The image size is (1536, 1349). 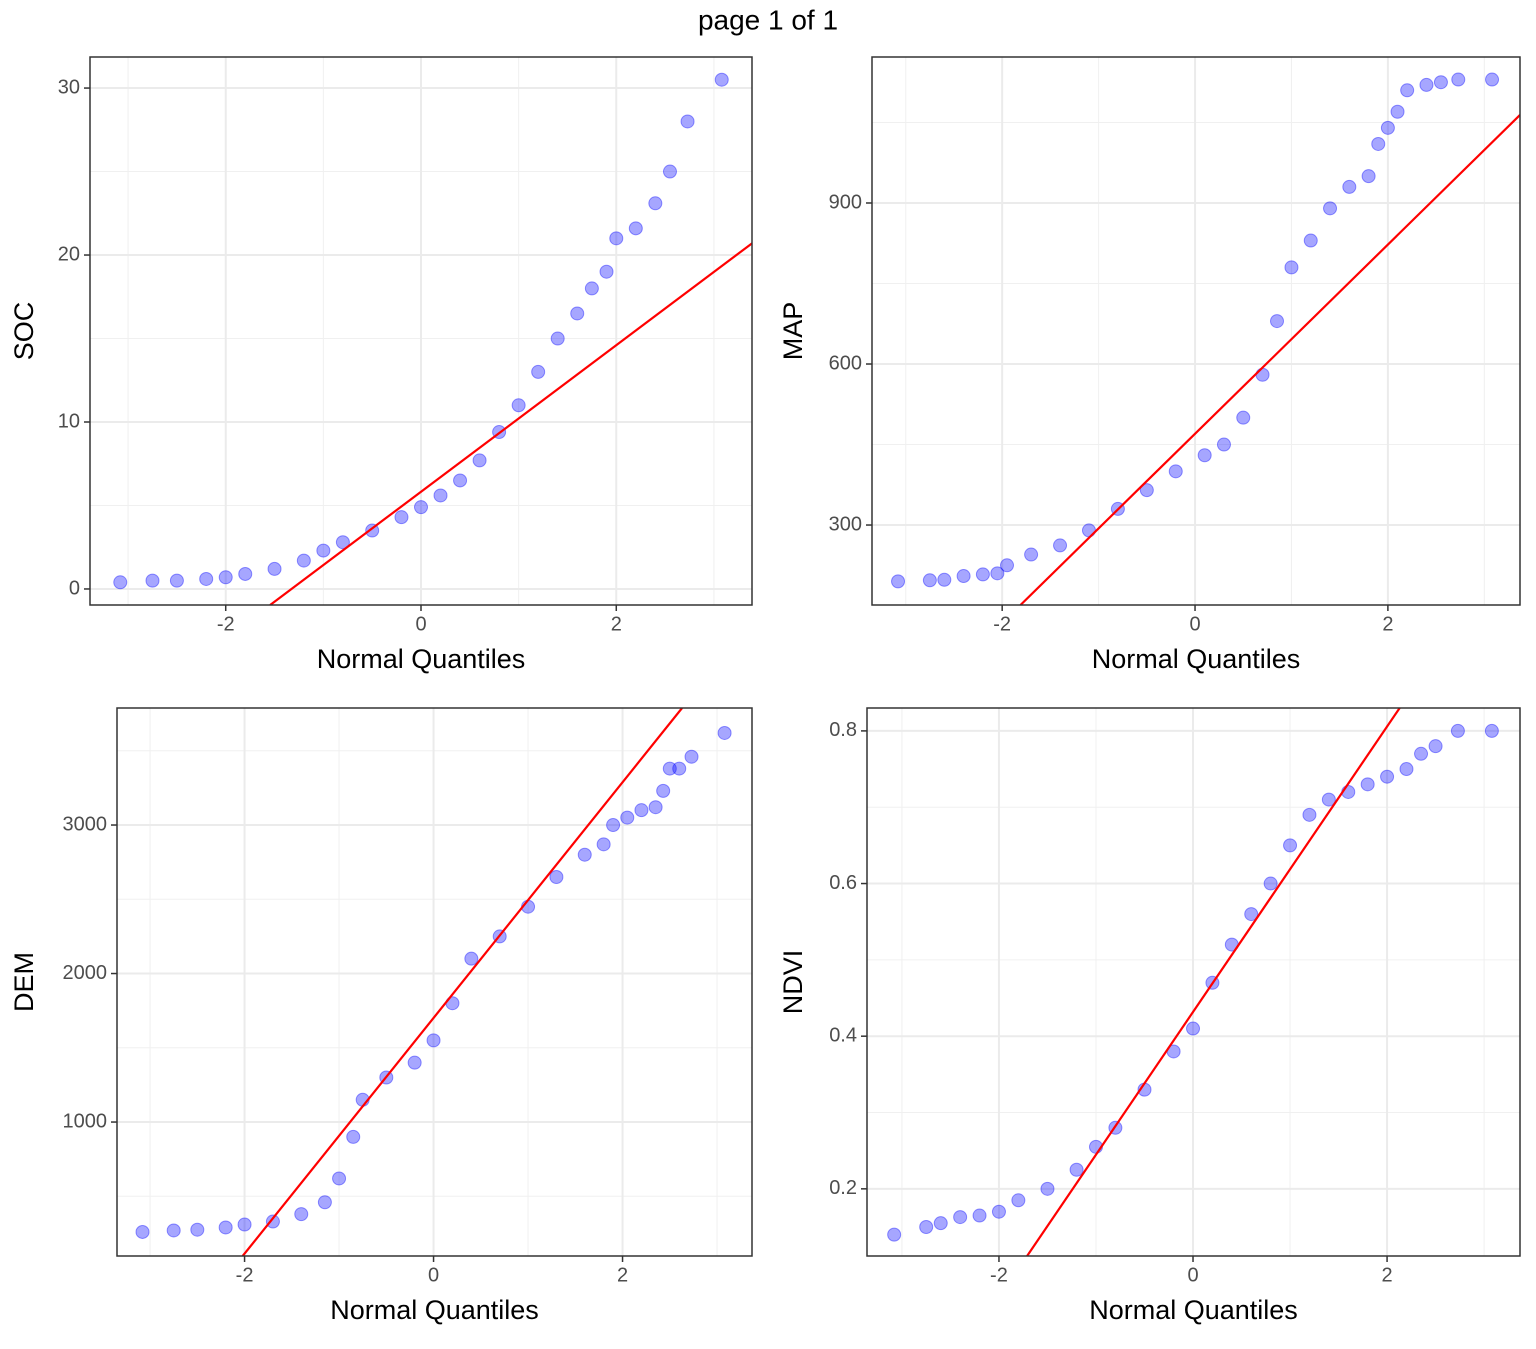 I want to click on y-tick-label: 900, so click(x=845, y=202).